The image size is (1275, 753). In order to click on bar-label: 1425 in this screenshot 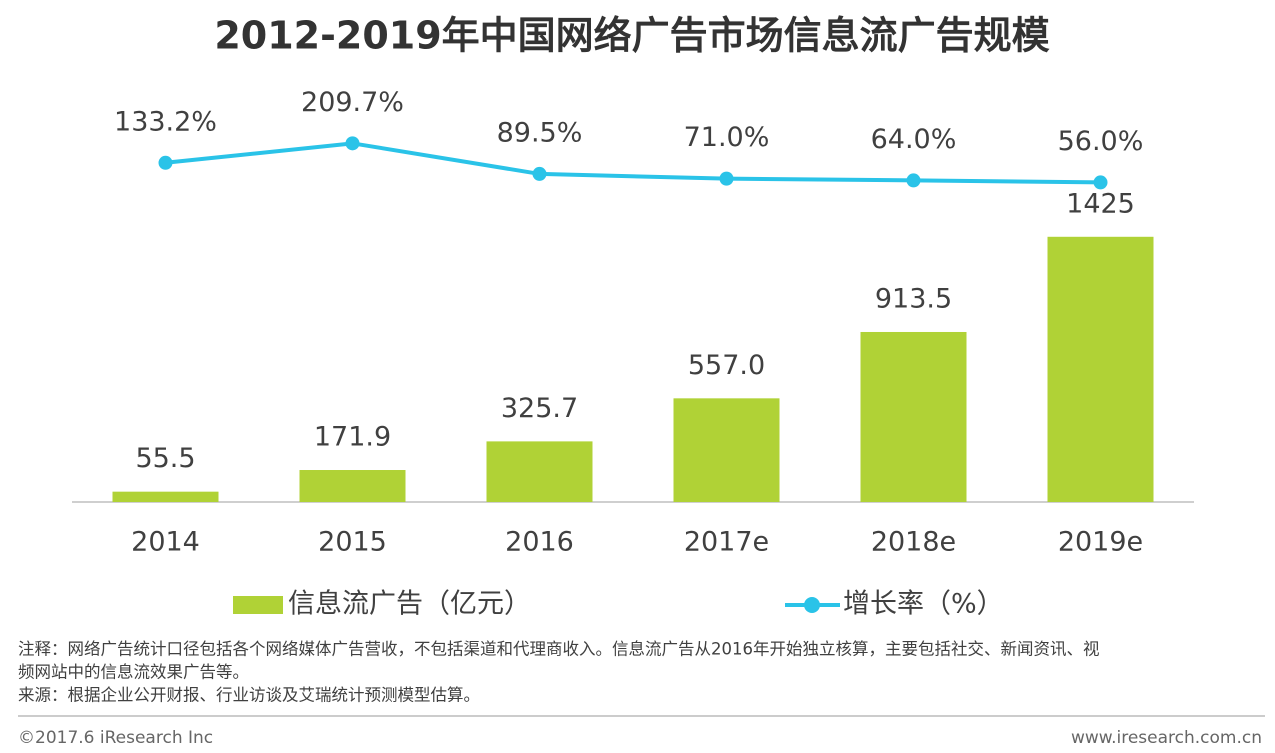, I will do `click(1100, 203)`.